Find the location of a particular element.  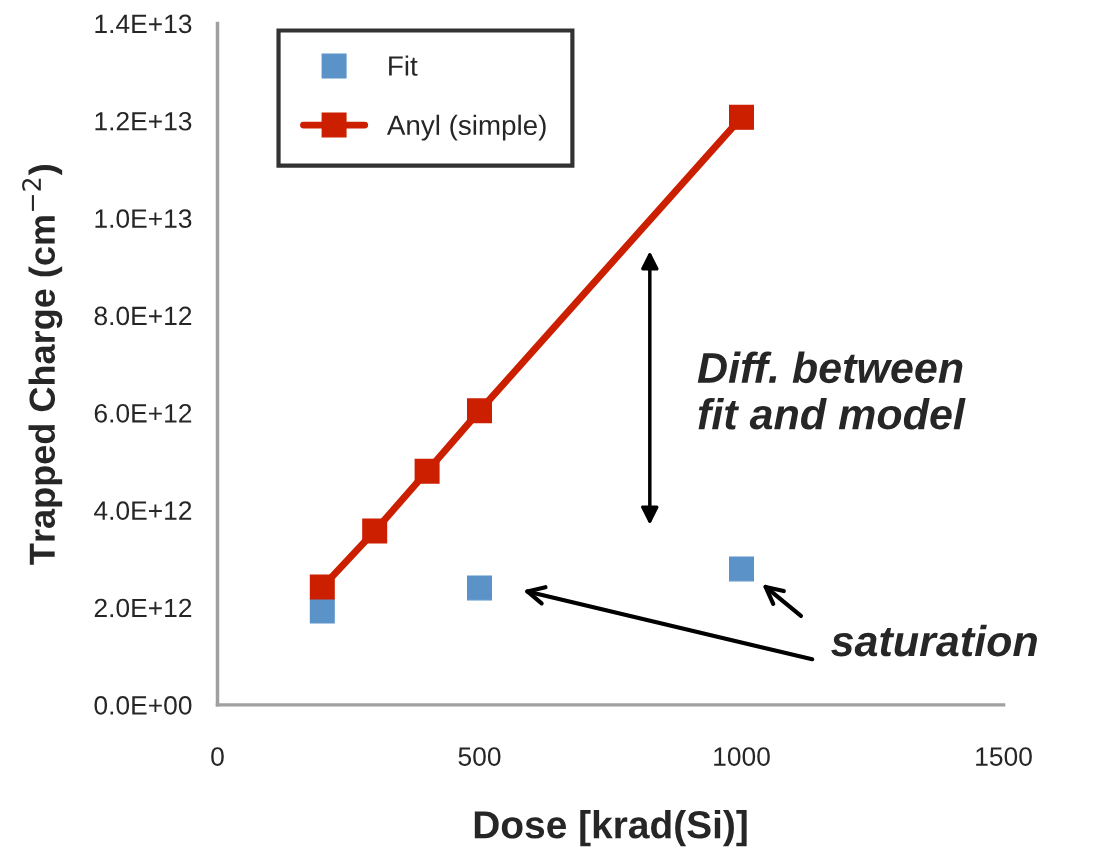

x-tick-label: 500 is located at coordinates (479, 756).